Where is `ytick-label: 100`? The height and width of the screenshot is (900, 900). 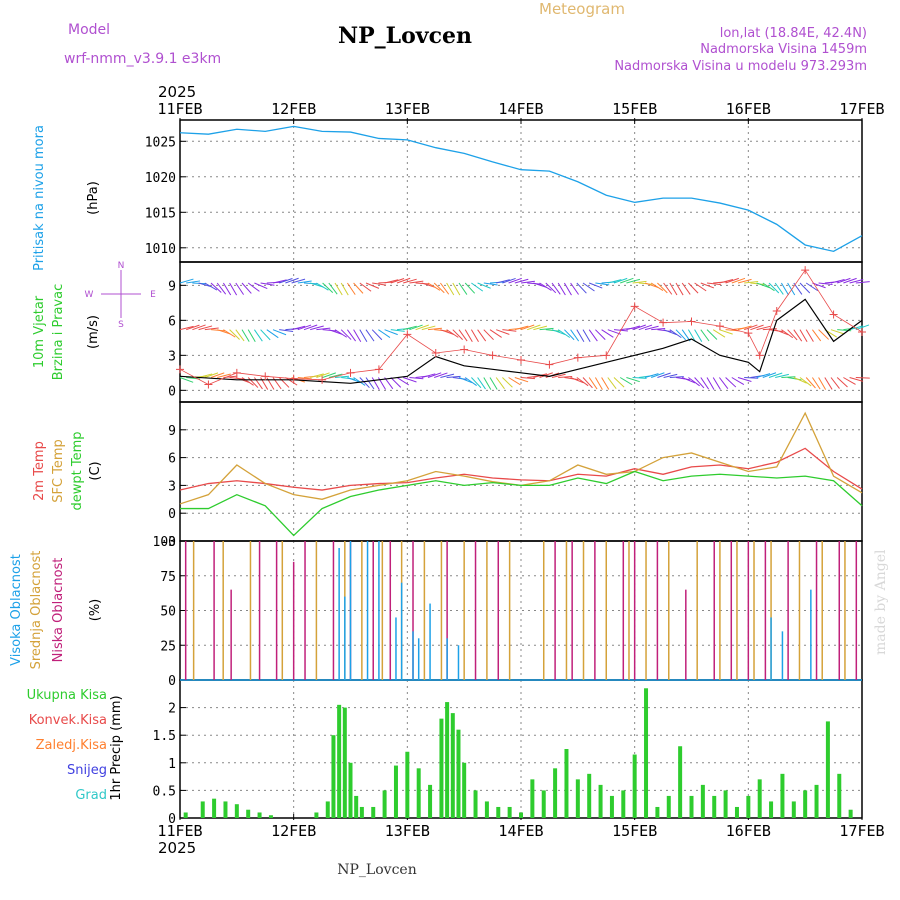
ytick-label: 100 is located at coordinates (164, 542).